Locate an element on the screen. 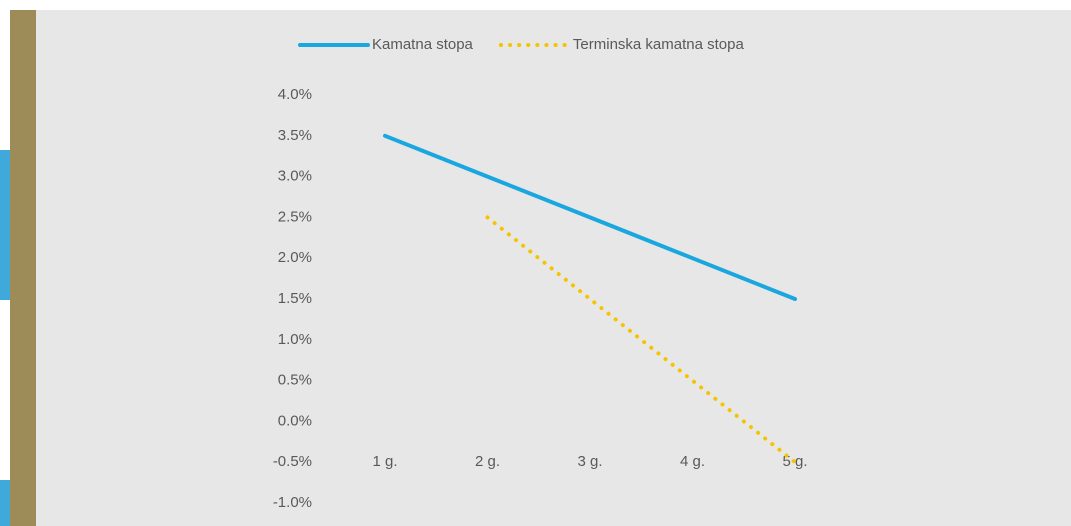 The width and height of the screenshot is (1071, 526). y-tick-label: -1.0% is located at coordinates (292, 502).